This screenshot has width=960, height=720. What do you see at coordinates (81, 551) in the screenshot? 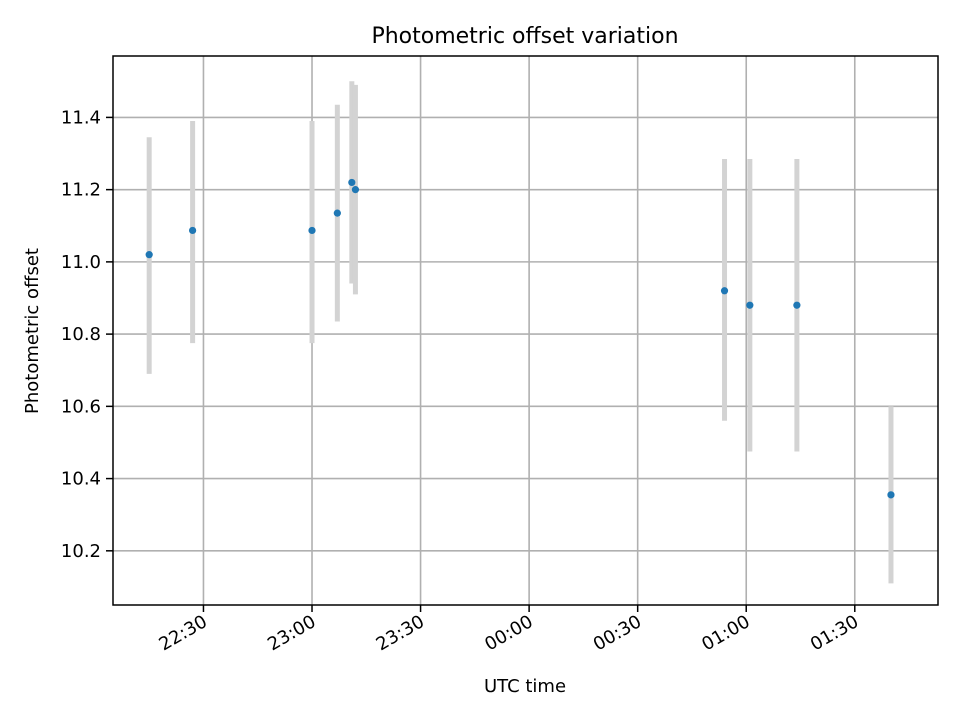
I see `y-tick-label: 10.2` at bounding box center [81, 551].